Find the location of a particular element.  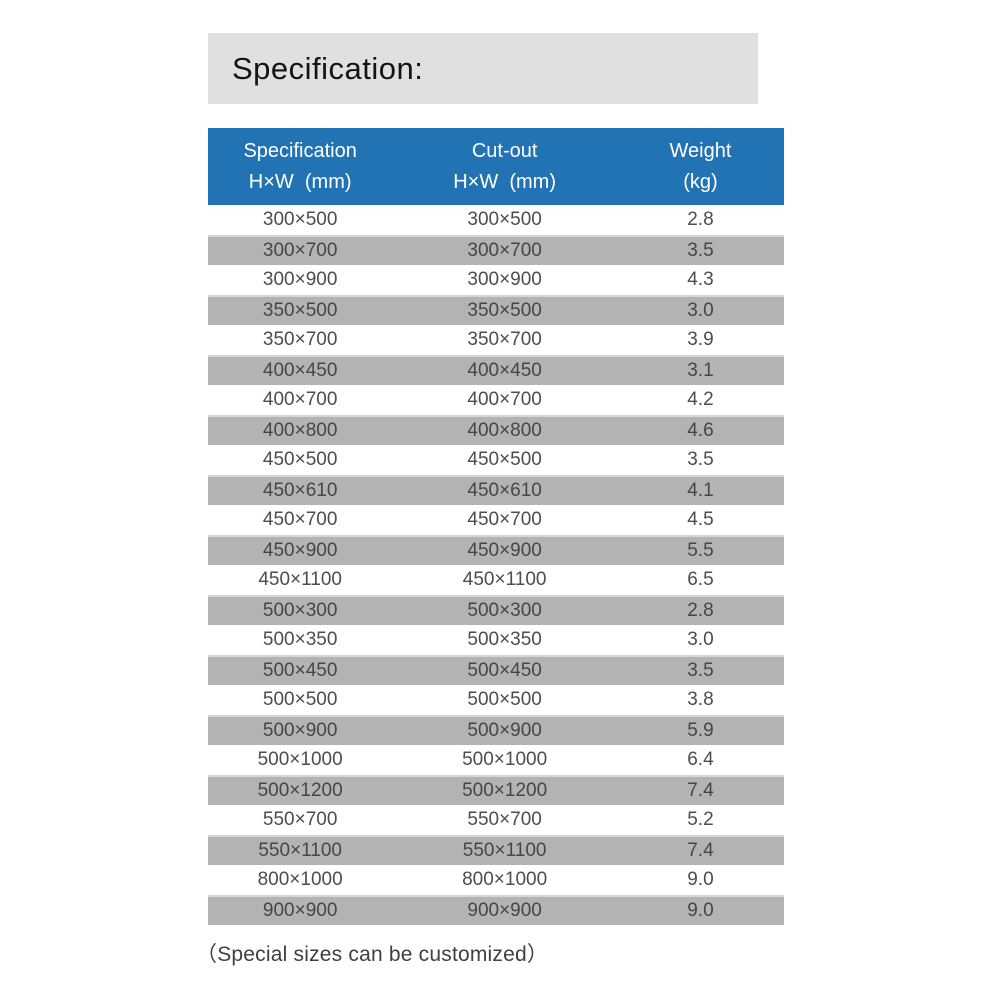

weight-cell: 5.9 is located at coordinates (700, 730).